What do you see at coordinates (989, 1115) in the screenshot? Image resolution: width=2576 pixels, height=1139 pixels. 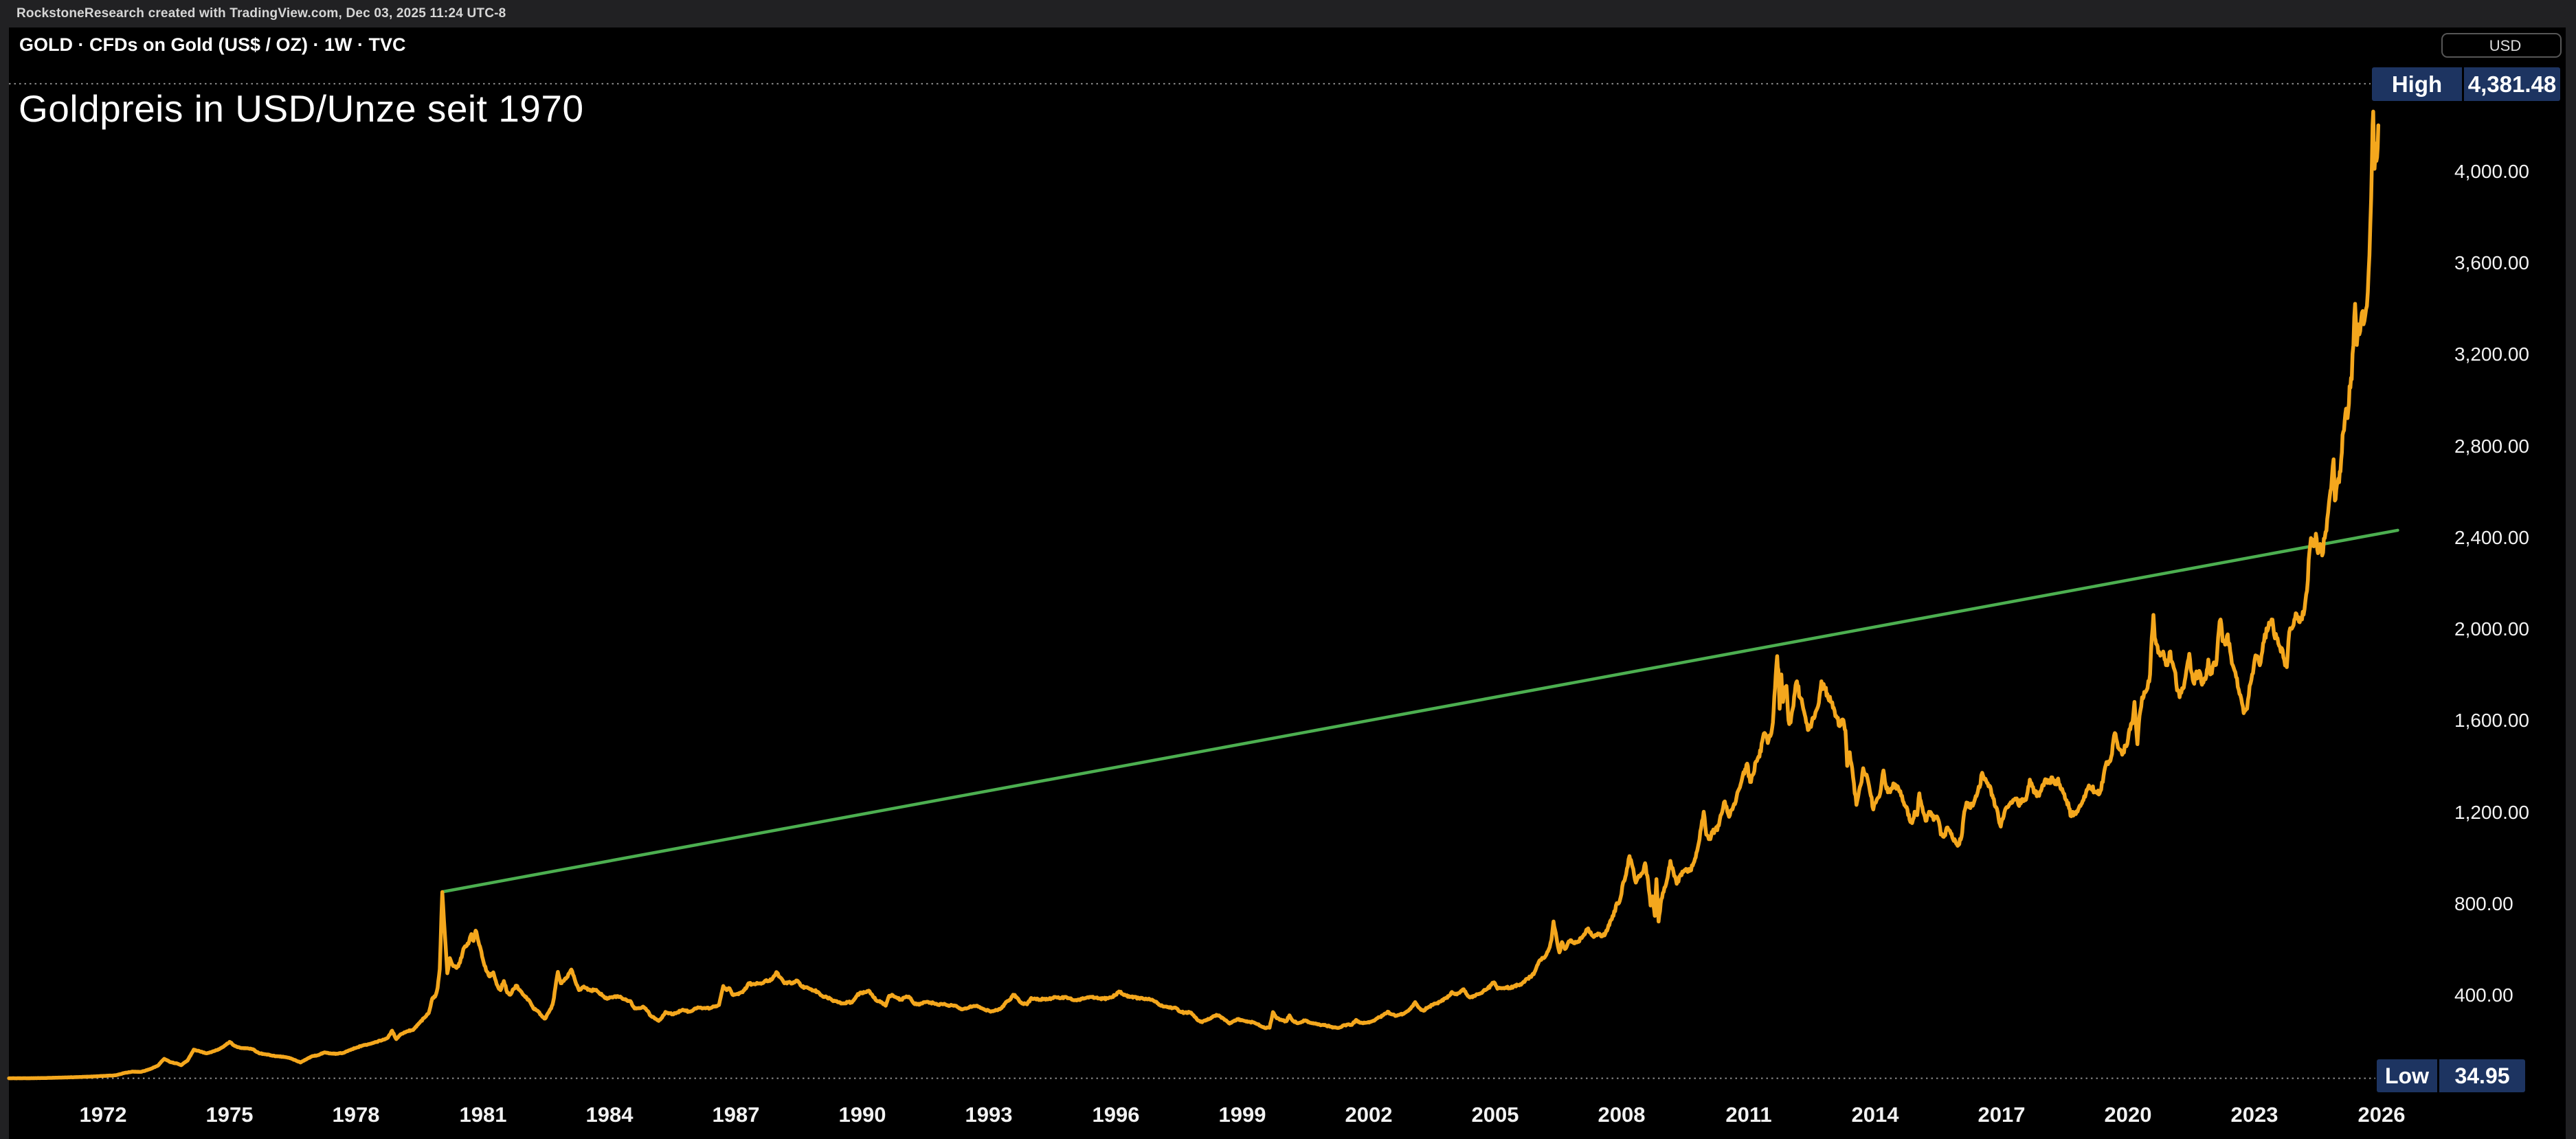 I see `time-axis-label: 1993` at bounding box center [989, 1115].